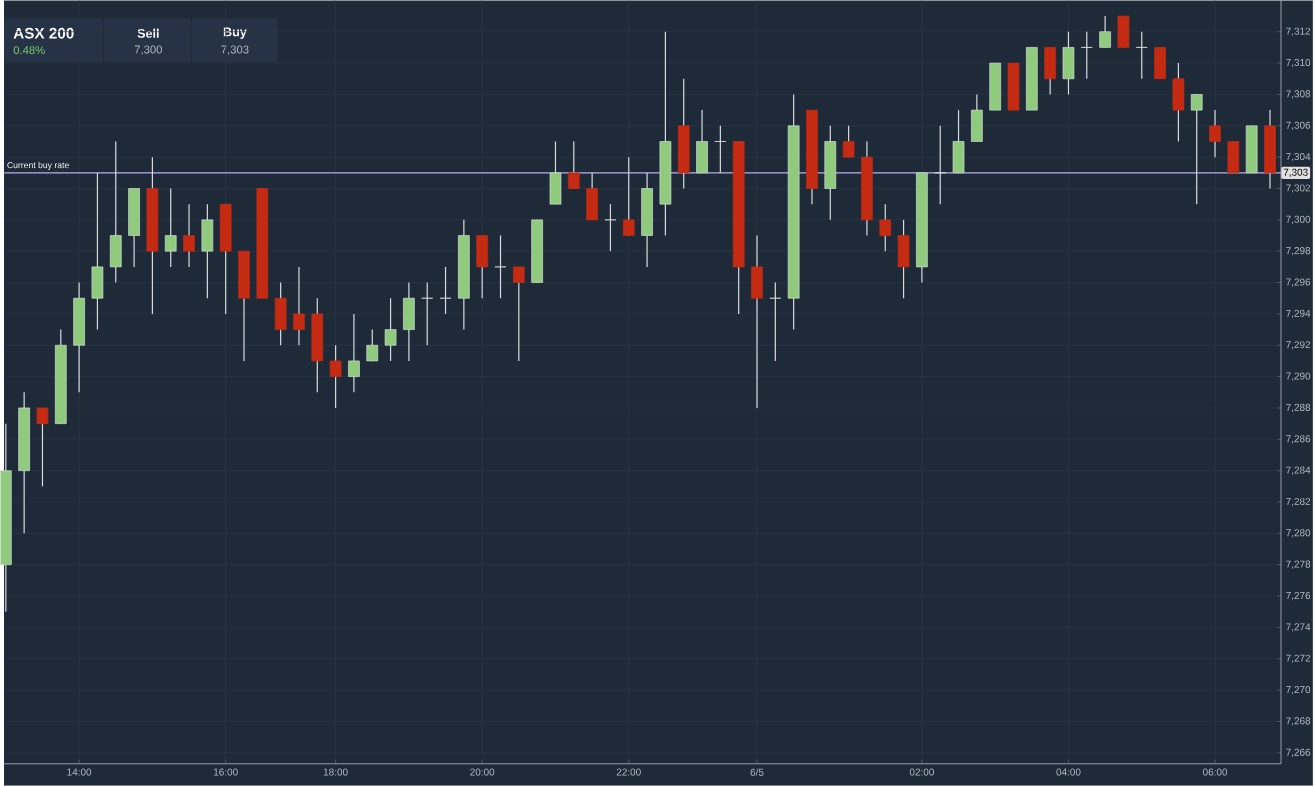  I want to click on x-tick-label: 16:00, so click(225, 772).